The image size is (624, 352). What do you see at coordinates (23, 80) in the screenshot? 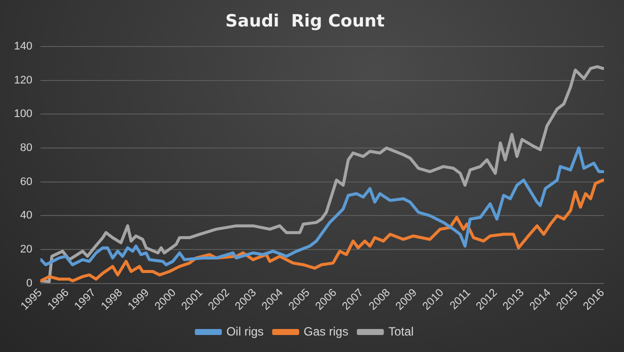
I see `y-tick-label: 120` at bounding box center [23, 80].